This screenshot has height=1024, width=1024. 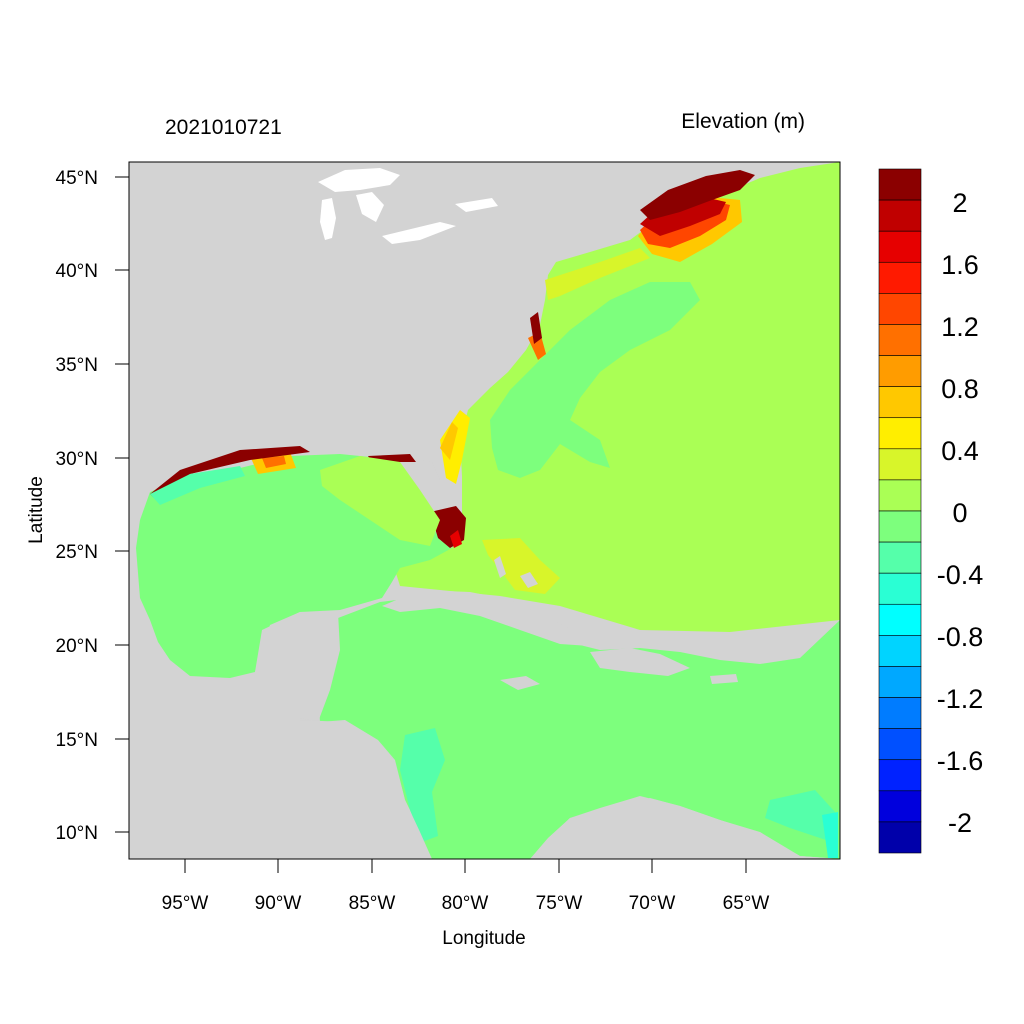 What do you see at coordinates (960, 327) in the screenshot?
I see `colorbar-label: 1.2` at bounding box center [960, 327].